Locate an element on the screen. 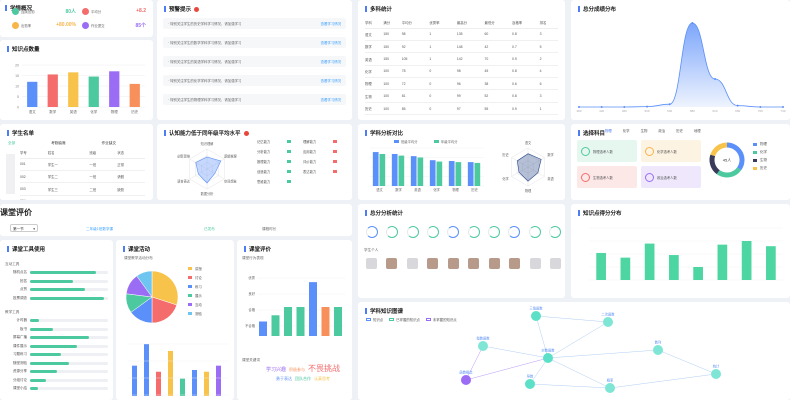  elective-tab: 生物 is located at coordinates (644, 131).